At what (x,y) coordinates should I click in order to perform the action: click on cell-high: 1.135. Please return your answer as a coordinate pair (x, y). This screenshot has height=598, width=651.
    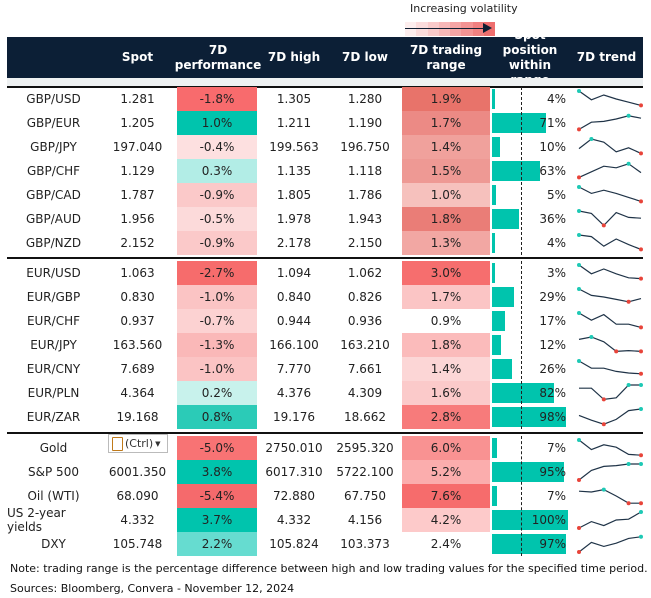
    Looking at the image, I should click on (294, 171).